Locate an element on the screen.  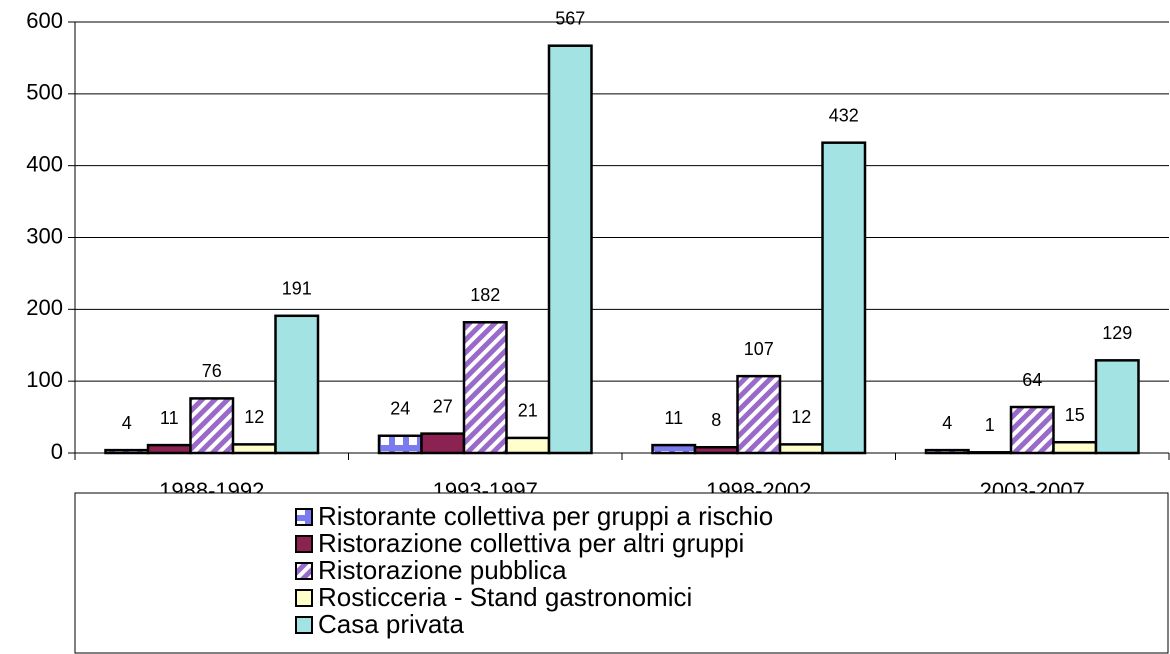
value-label: 15 is located at coordinates (1075, 415).